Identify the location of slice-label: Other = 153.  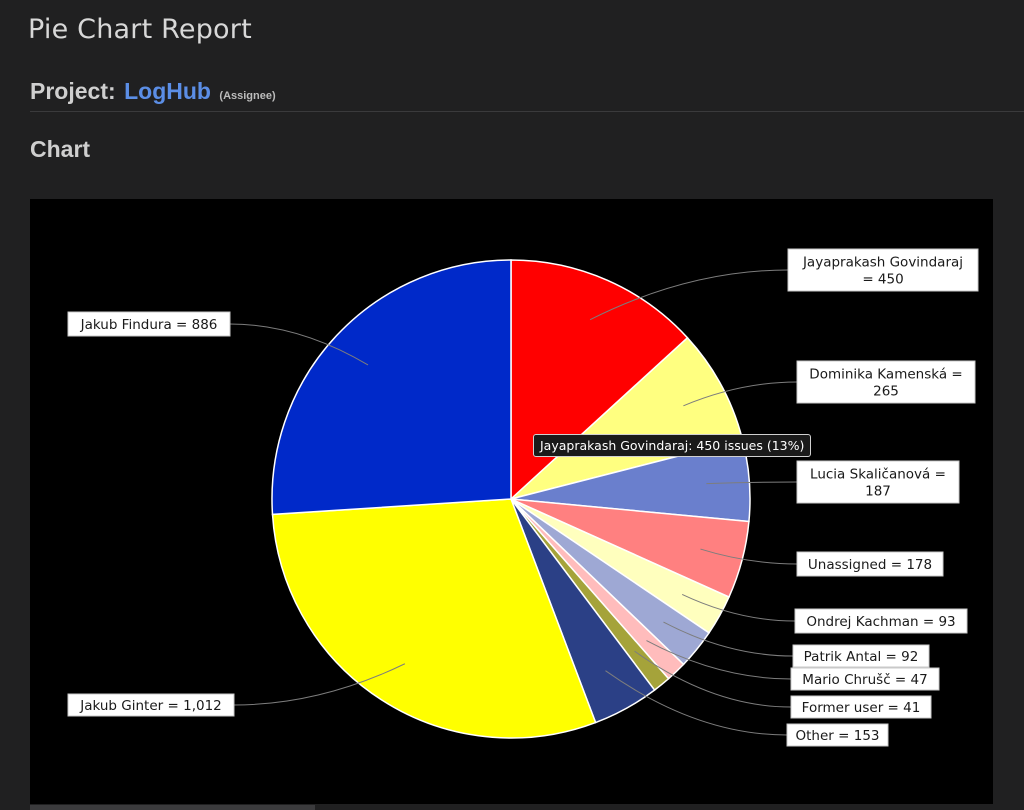
(837, 735).